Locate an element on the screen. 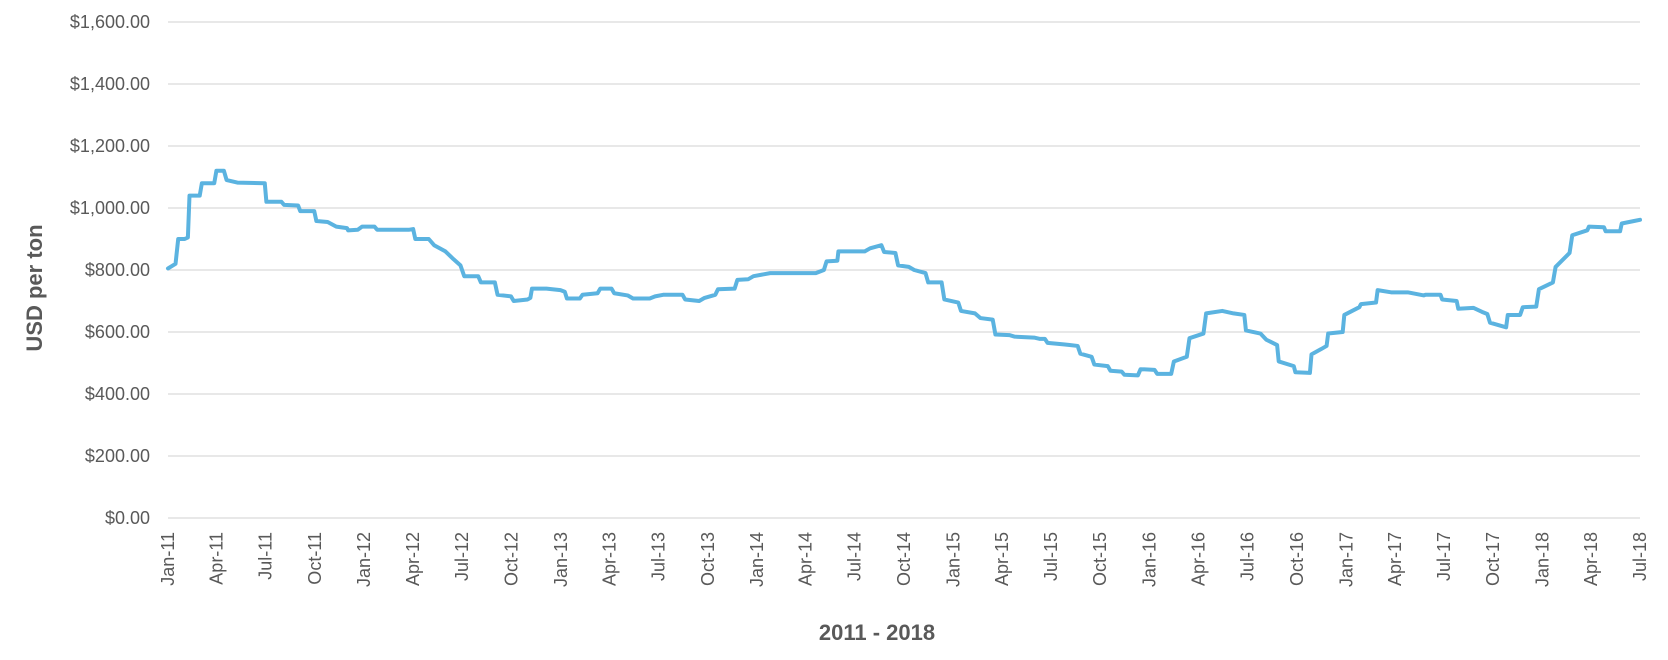 This screenshot has width=1668, height=660. x-tick-label: Jan-15 is located at coordinates (953, 559).